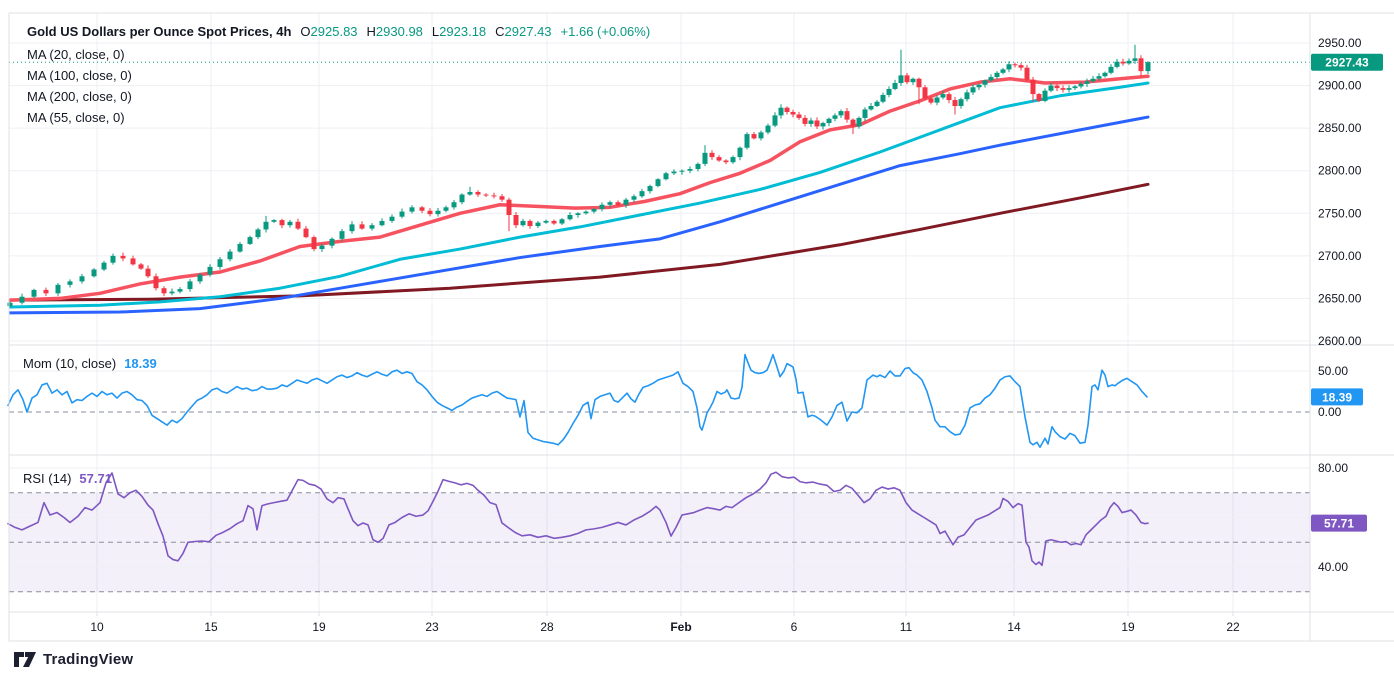  What do you see at coordinates (1347, 63) in the screenshot?
I see `svg-text: 2927.43` at bounding box center [1347, 63].